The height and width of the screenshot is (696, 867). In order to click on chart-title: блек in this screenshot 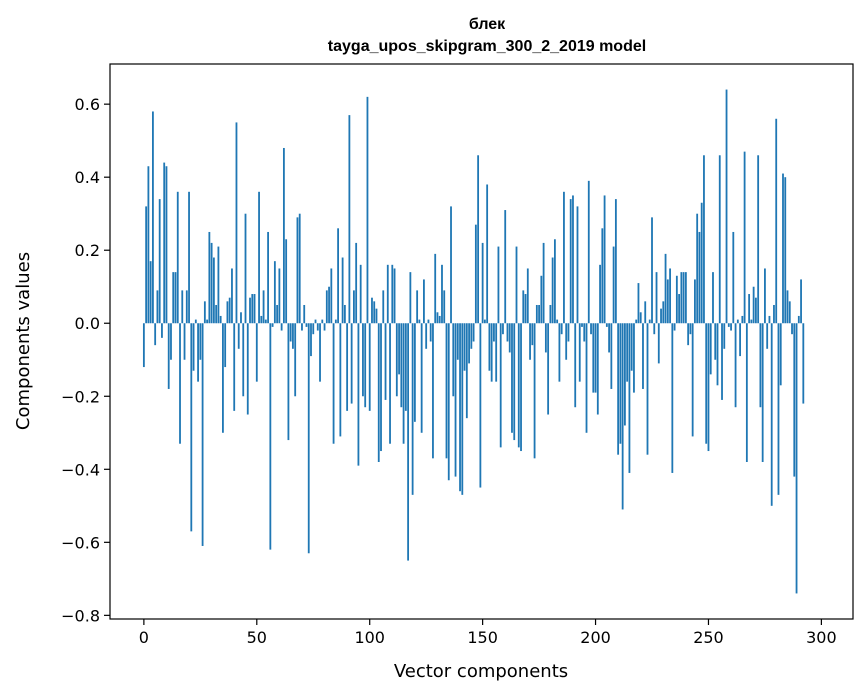, I will do `click(487, 24)`.